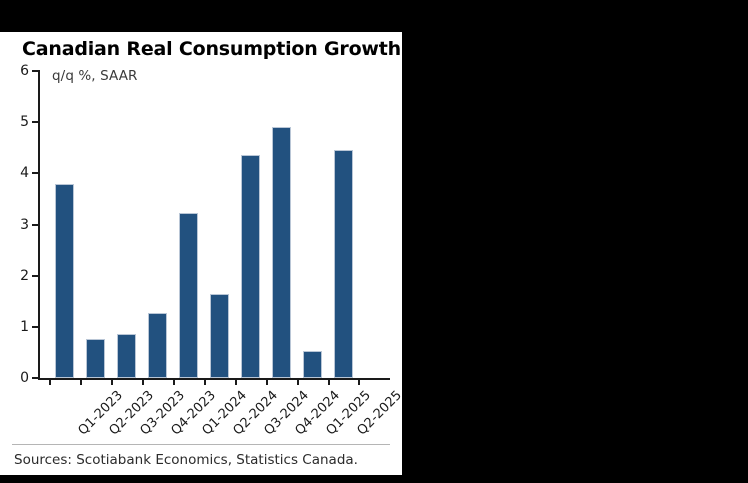 This screenshot has height=483, width=748. What do you see at coordinates (24, 275) in the screenshot?
I see `y-axis-tick-label: 2` at bounding box center [24, 275].